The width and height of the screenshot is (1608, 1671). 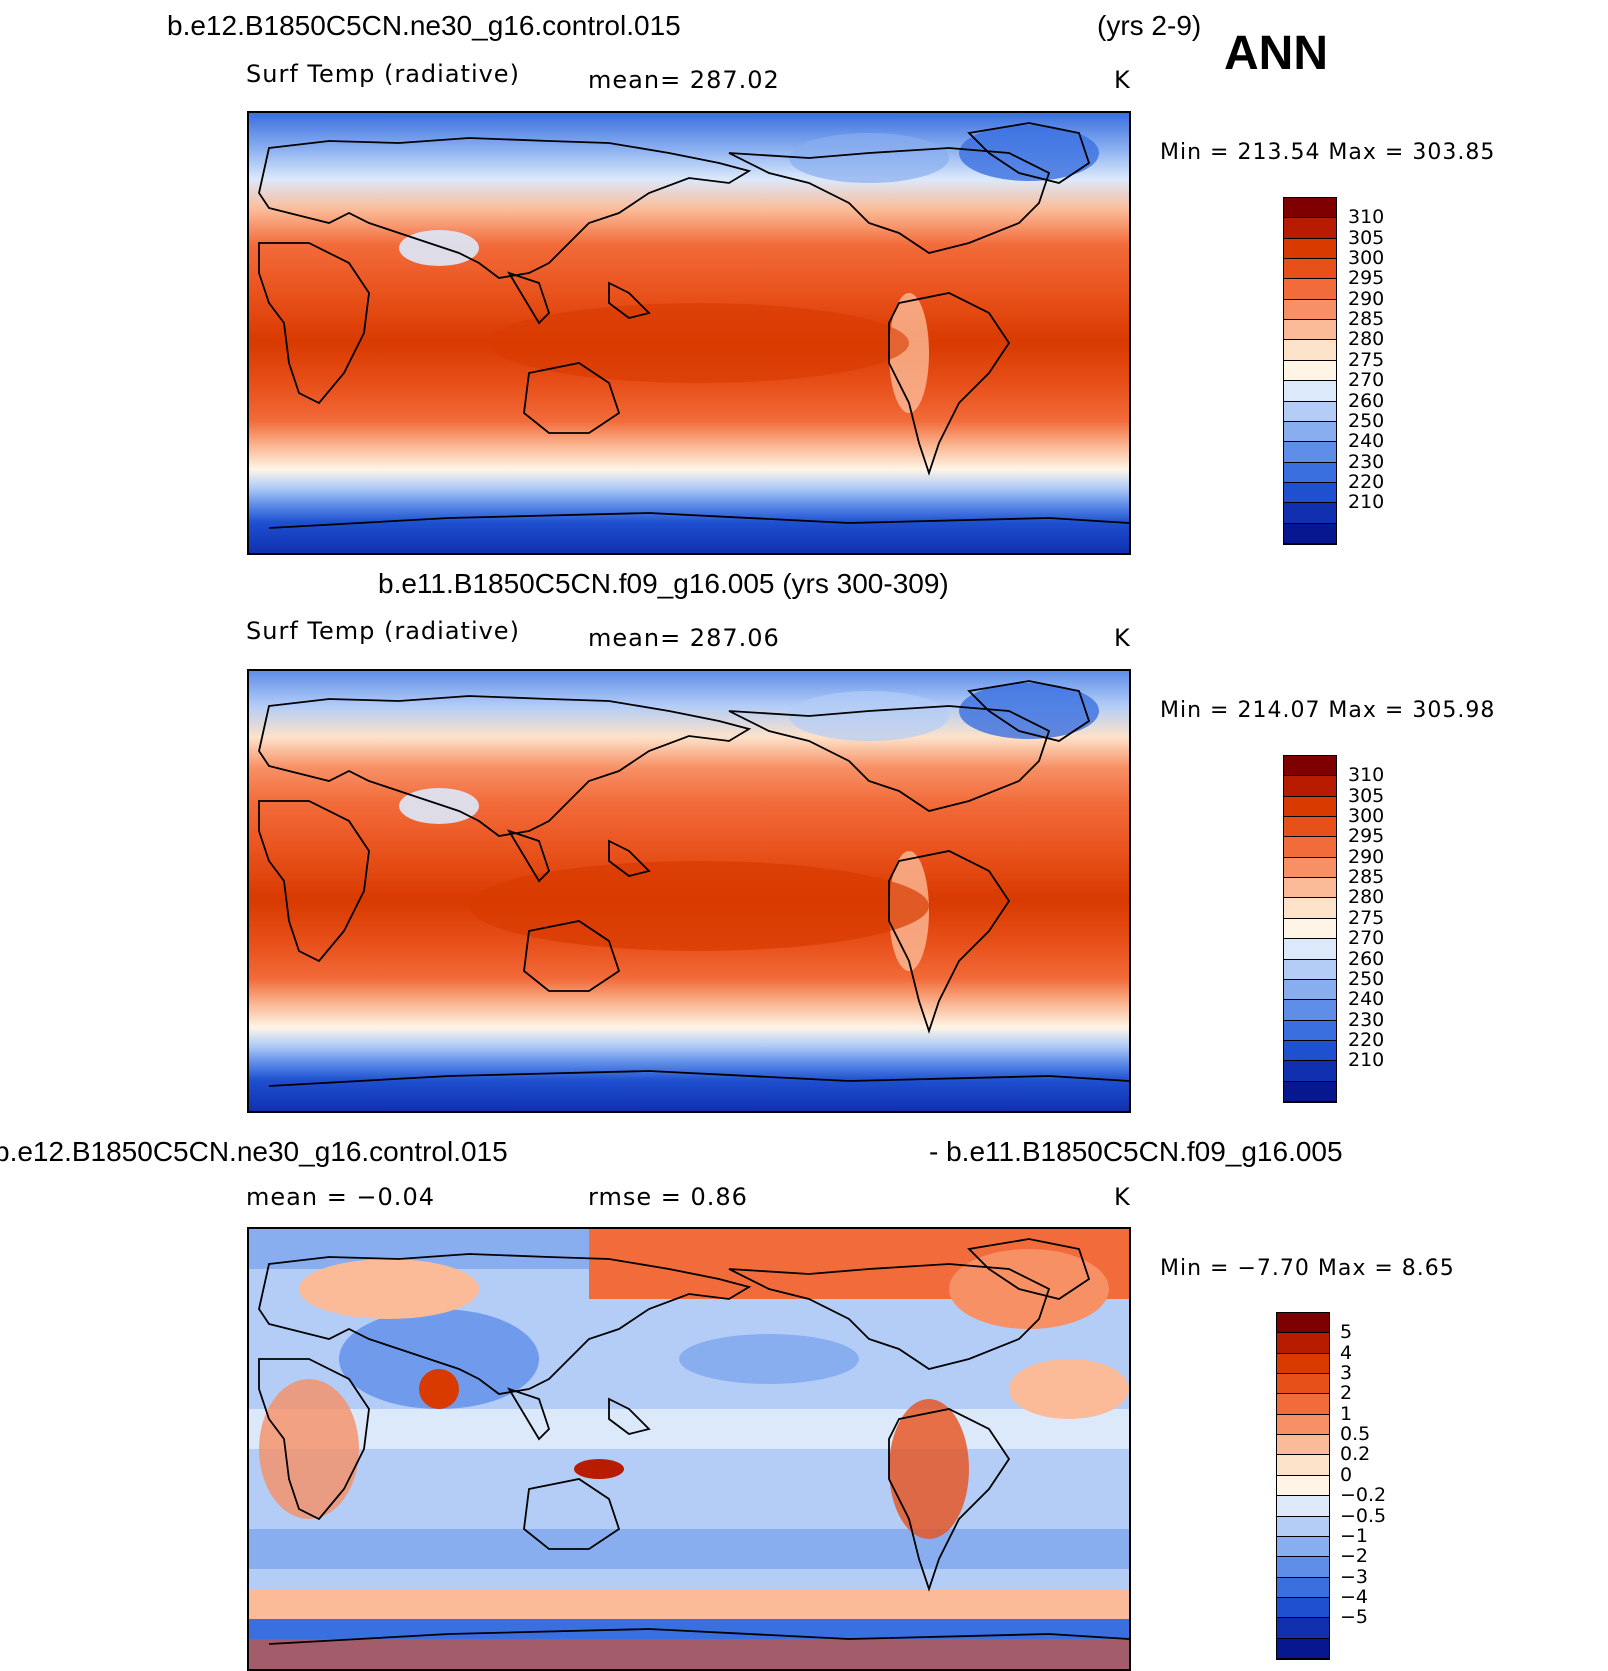 What do you see at coordinates (1355, 1434) in the screenshot?
I see `colorbar-tick-label: 0.5` at bounding box center [1355, 1434].